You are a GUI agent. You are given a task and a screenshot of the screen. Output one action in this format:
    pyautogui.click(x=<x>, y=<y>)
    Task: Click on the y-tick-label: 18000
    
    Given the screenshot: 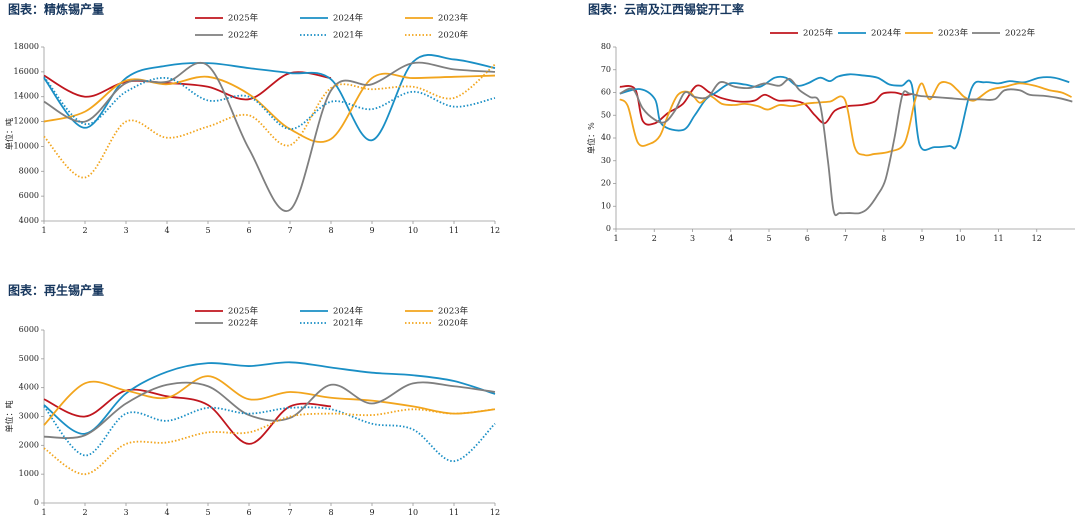 What is the action you would take?
    pyautogui.click(x=26, y=46)
    